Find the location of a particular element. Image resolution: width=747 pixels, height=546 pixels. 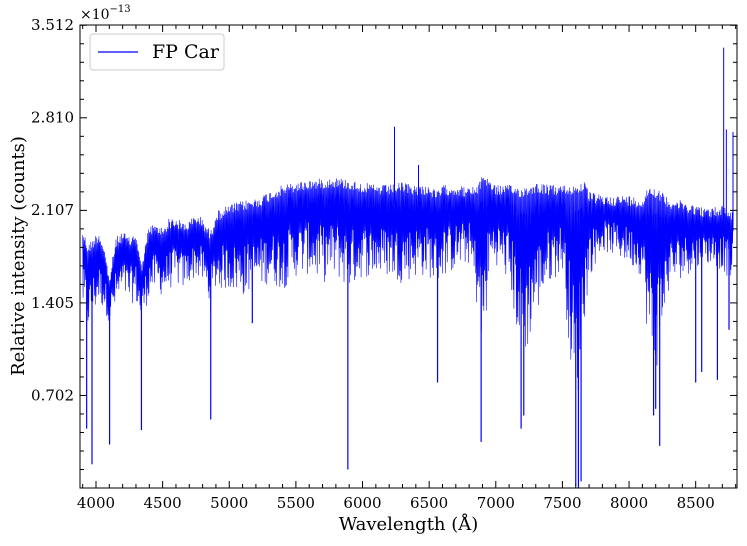

x-tick-label: 4500 is located at coordinates (163, 503).